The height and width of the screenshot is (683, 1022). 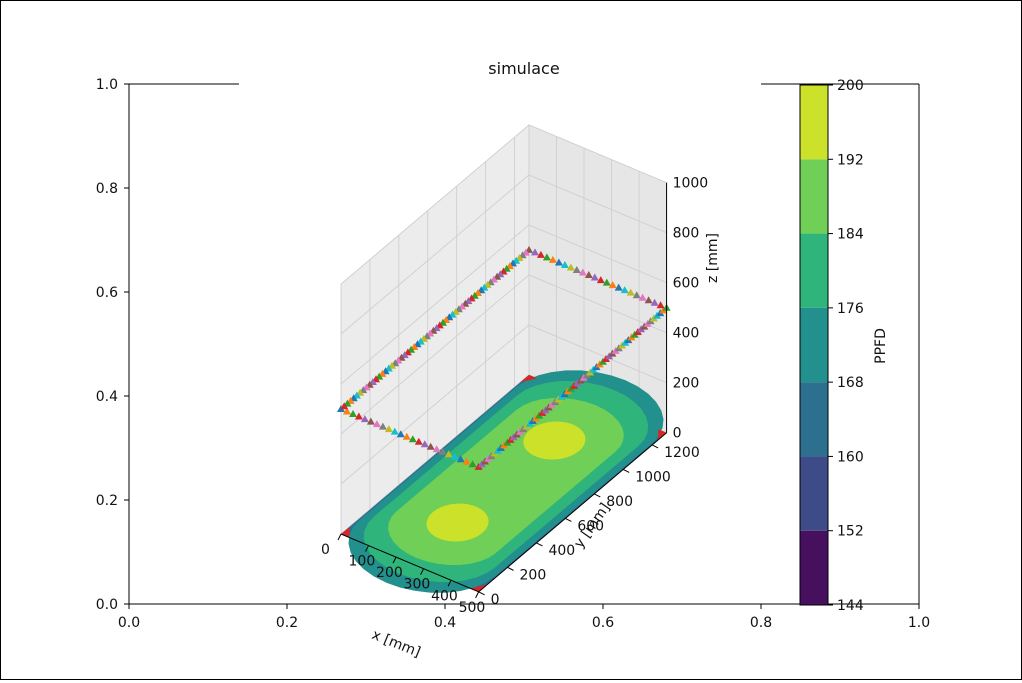 What do you see at coordinates (619, 502) in the screenshot?
I see `y-tick-label: 800` at bounding box center [619, 502].